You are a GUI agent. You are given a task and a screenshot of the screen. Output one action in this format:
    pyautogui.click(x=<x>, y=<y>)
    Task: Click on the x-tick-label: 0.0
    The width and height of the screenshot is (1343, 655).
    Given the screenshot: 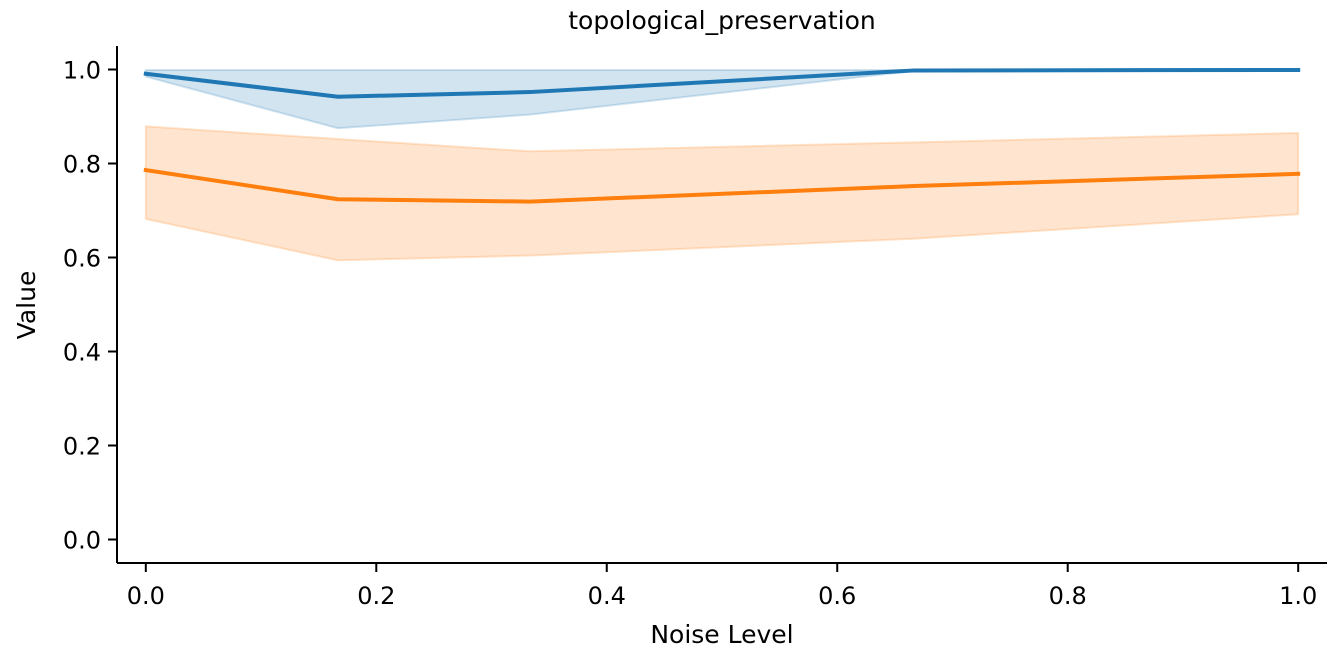 What is the action you would take?
    pyautogui.click(x=146, y=596)
    